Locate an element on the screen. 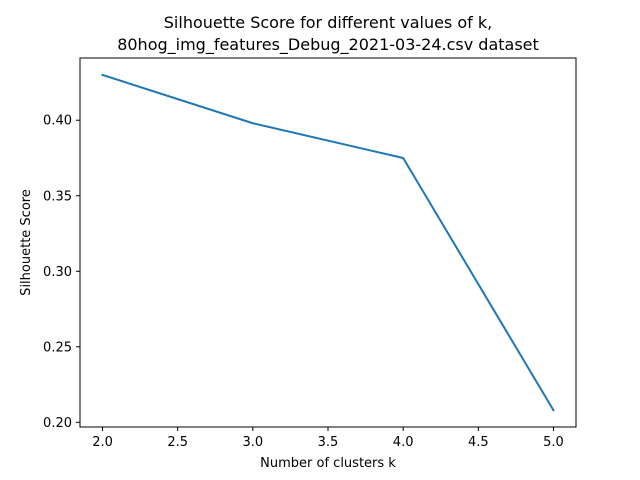 Image resolution: width=640 pixels, height=480 pixels. x-tick-label: 2.5 is located at coordinates (177, 442).